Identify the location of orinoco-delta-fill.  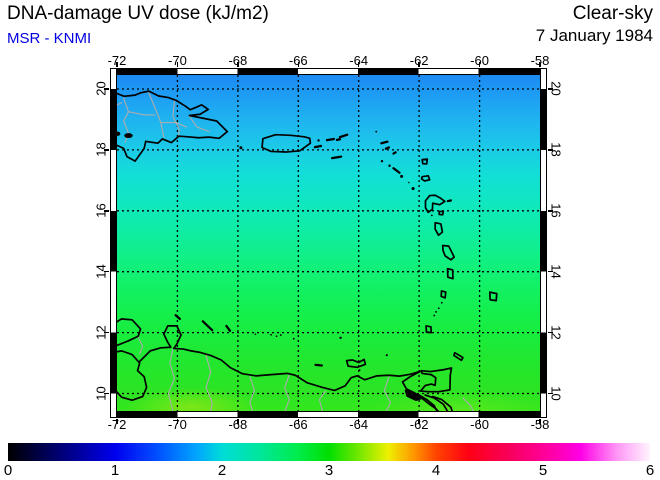
(414, 395).